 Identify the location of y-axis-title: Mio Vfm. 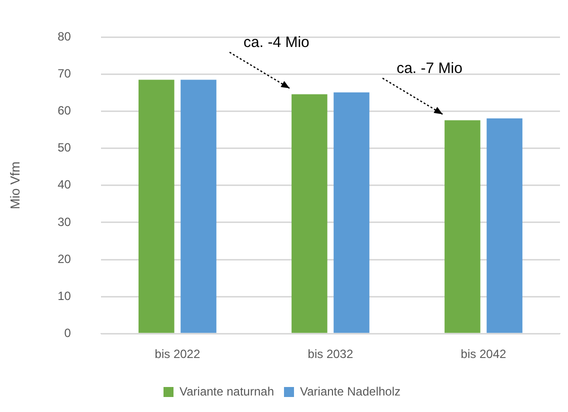
(14, 186).